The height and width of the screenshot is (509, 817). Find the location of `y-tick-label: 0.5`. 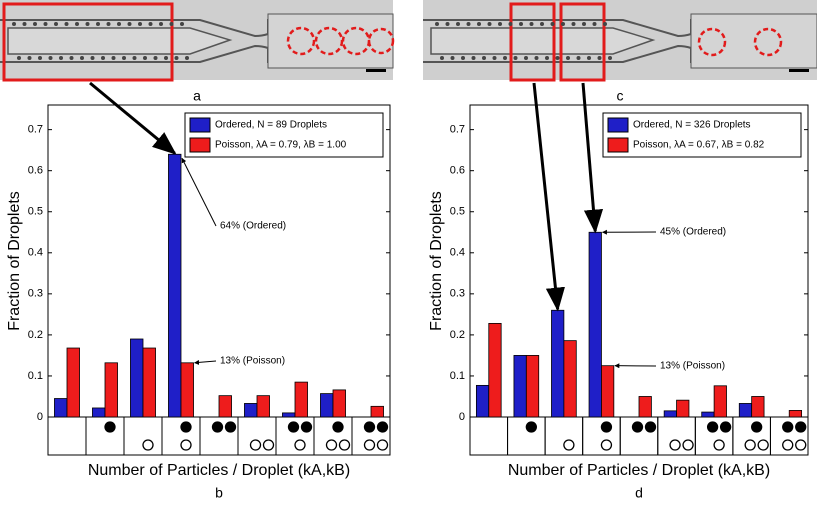

y-tick-label: 0.5 is located at coordinates (457, 212).